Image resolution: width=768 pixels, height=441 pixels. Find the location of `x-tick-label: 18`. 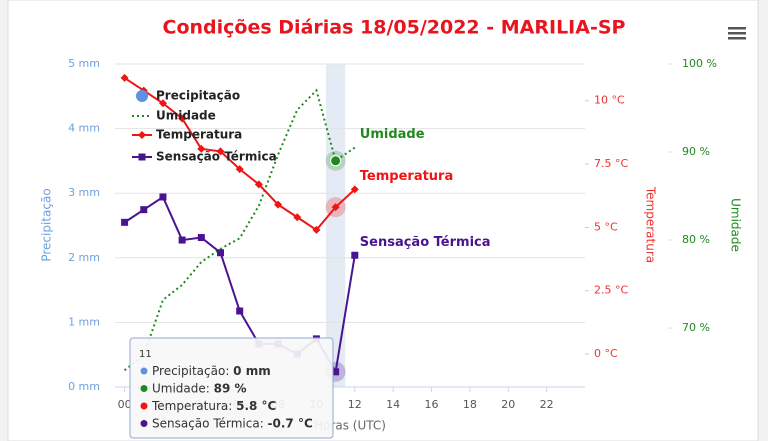

x-tick-label: 18 is located at coordinates (470, 404).